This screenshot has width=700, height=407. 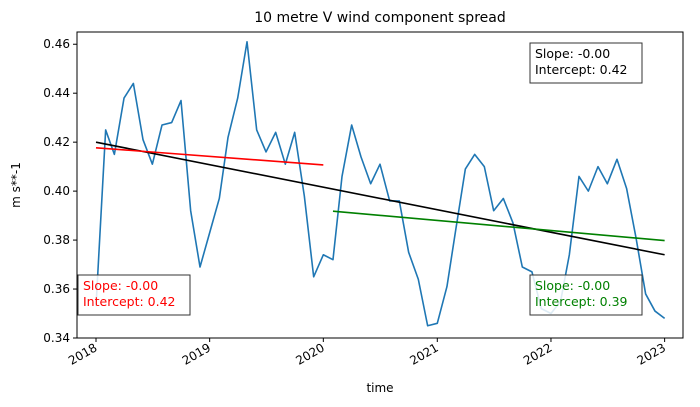 What do you see at coordinates (651, 353) in the screenshot?
I see `x-tick-label: 2023` at bounding box center [651, 353].